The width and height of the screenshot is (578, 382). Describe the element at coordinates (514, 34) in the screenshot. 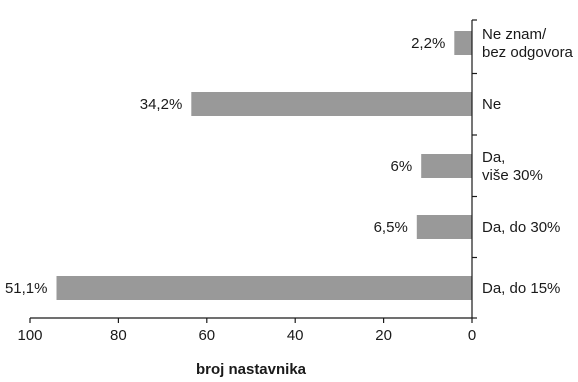

I see `category-label-1-line-1: Ne znam/` at that location.